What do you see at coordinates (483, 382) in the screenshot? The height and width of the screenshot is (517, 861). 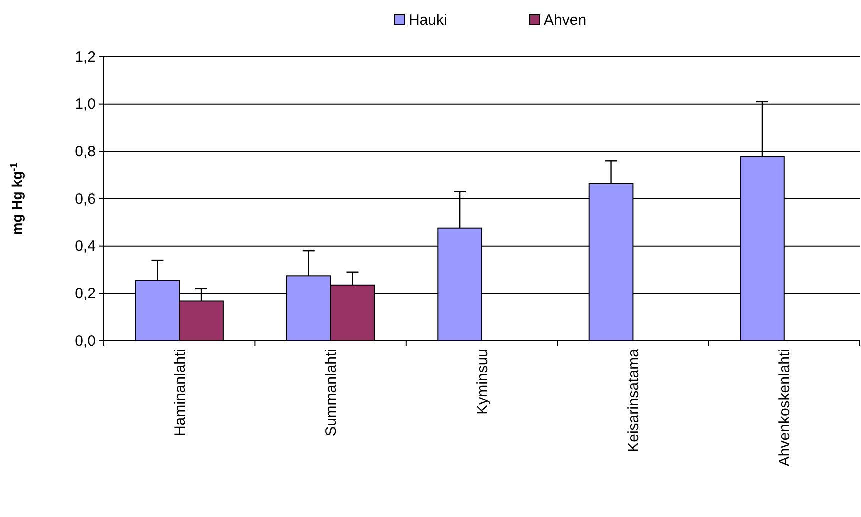 I see `x-tick-label: Kyminsuu` at bounding box center [483, 382].